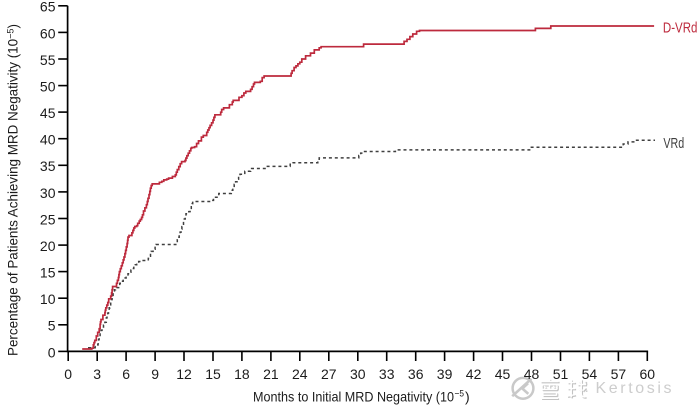 The width and height of the screenshot is (698, 409). What do you see at coordinates (126, 374) in the screenshot?
I see `svg-text: 6` at bounding box center [126, 374].